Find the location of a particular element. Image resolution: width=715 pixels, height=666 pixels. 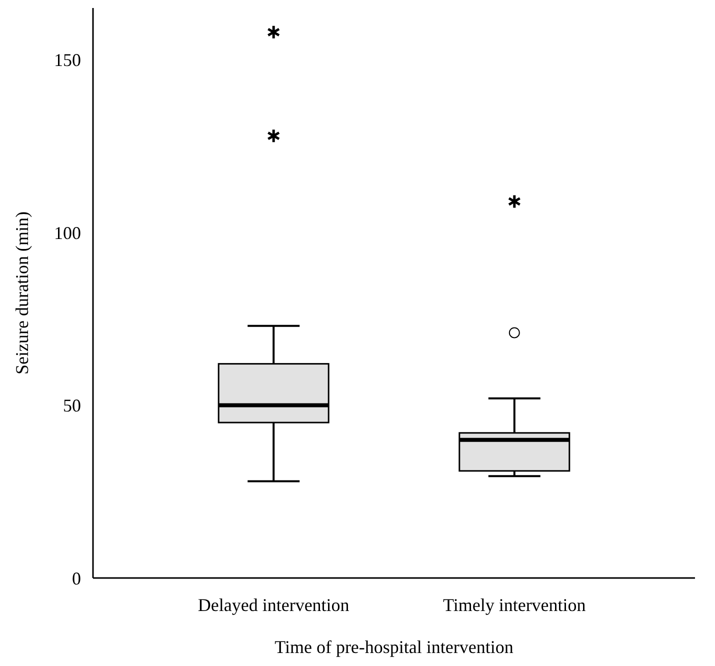

y-axis-title: Seizure duration (min) is located at coordinates (22, 293).